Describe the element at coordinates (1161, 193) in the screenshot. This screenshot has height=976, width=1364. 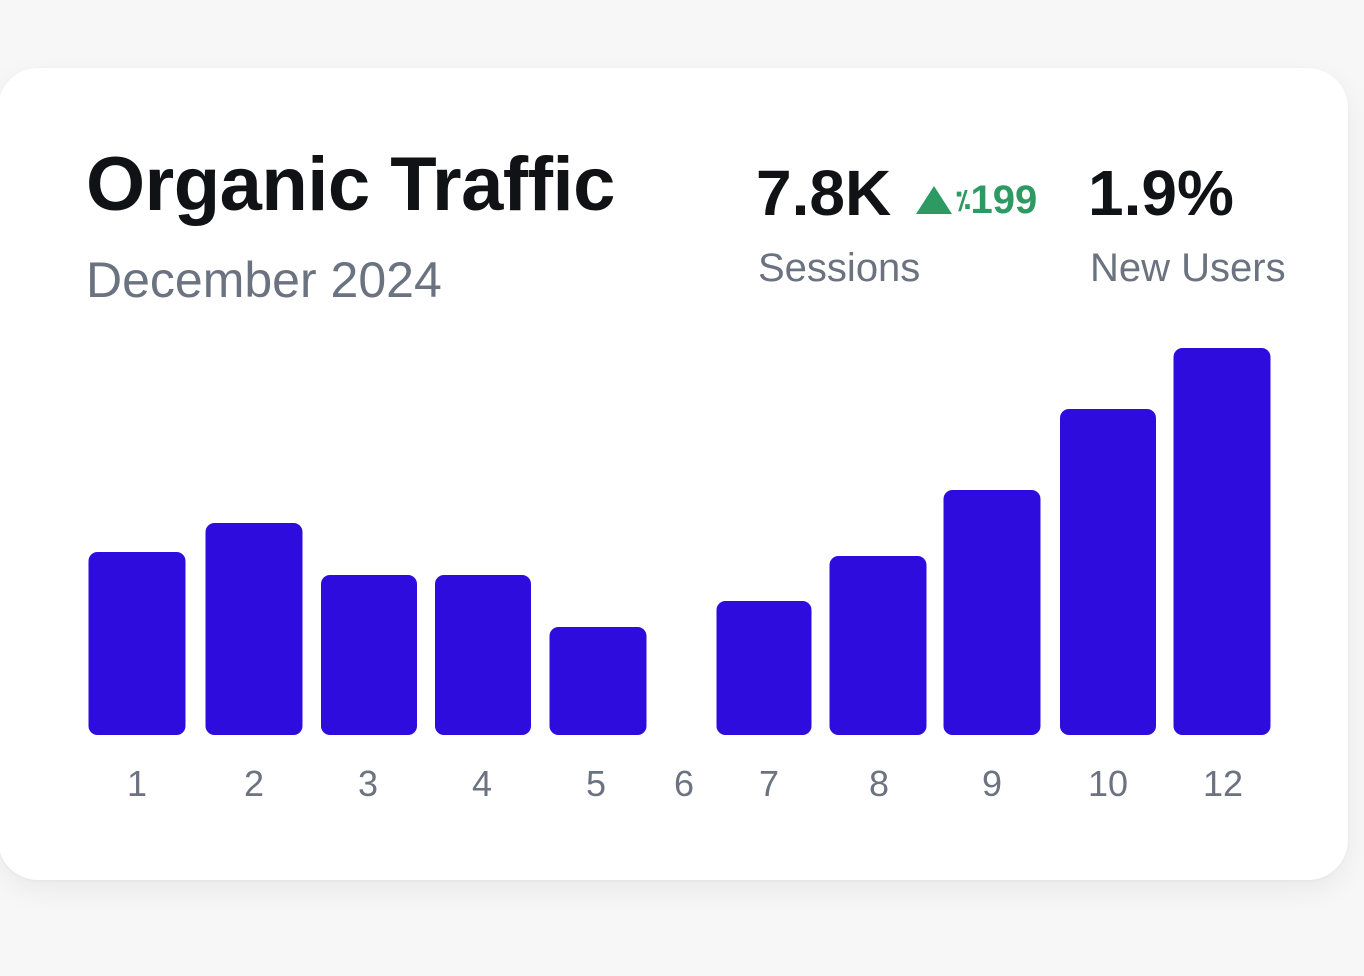
I see `new-users-value: 1.9%` at that location.